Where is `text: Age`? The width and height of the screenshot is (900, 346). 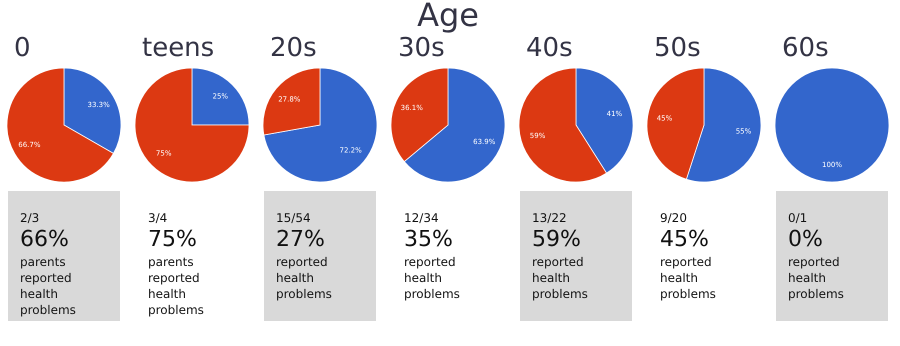
text: Age is located at coordinates (448, 17).